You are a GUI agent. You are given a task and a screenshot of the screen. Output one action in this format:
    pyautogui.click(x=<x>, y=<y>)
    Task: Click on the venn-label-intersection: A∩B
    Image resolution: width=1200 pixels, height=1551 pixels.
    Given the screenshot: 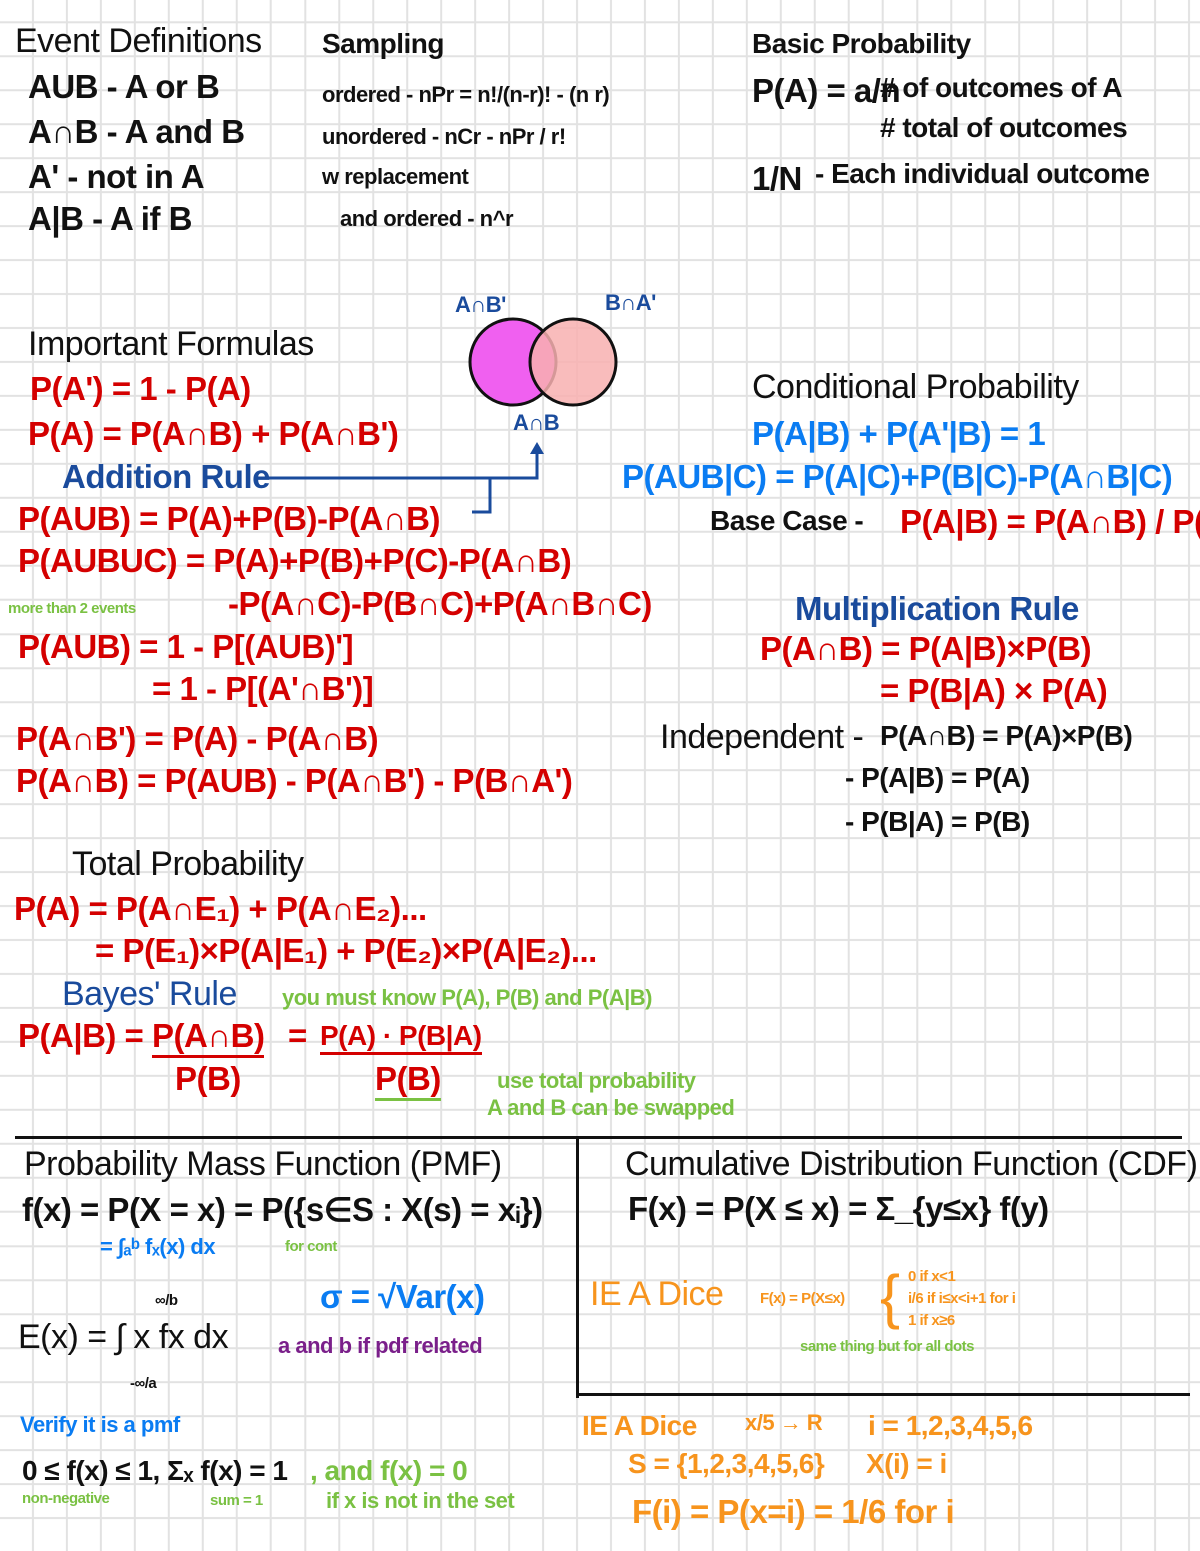 What is the action you would take?
    pyautogui.click(x=536, y=422)
    